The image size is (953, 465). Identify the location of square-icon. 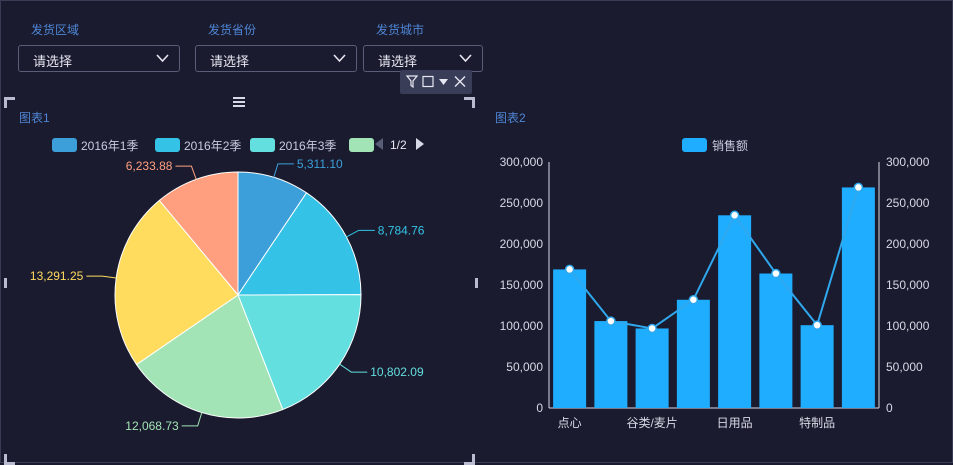
(428, 81).